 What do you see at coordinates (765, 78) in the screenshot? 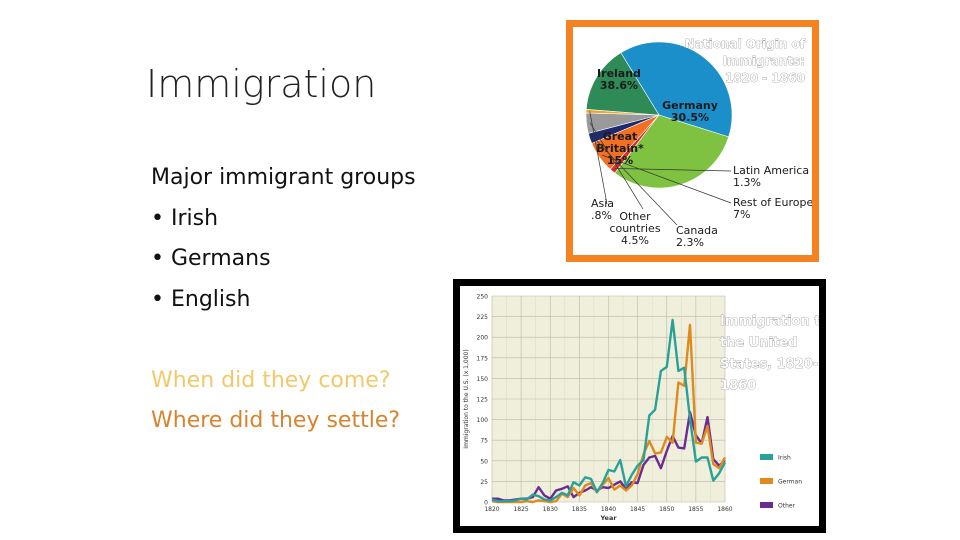
I see `pie-title-line: 1820 - 1860` at bounding box center [765, 78].